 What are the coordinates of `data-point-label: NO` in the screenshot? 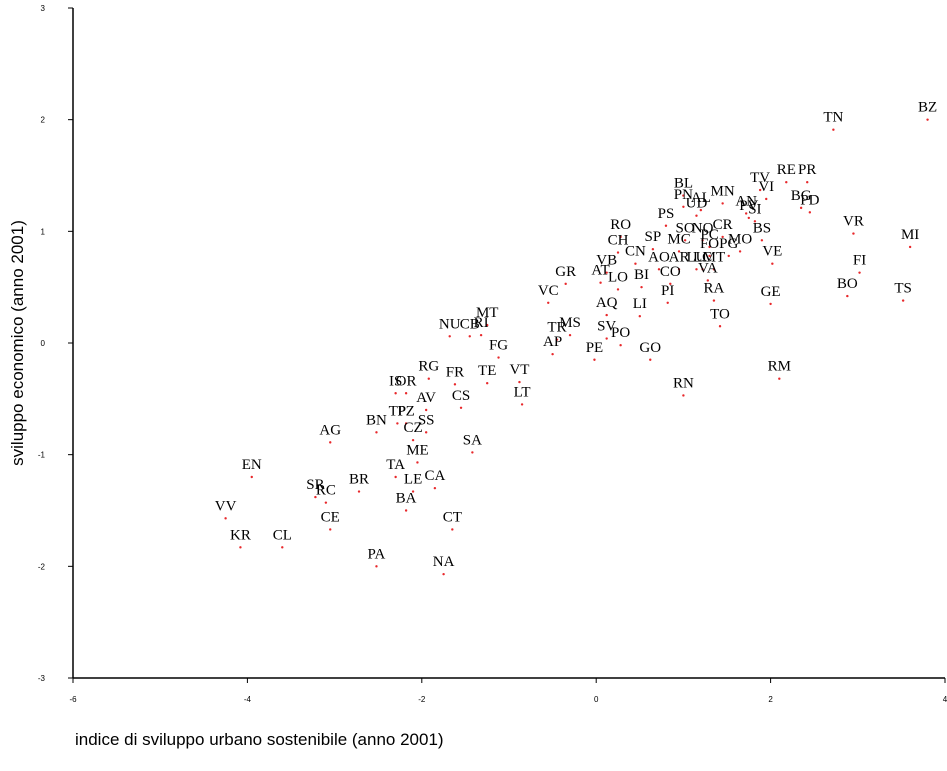 It's located at (703, 228).